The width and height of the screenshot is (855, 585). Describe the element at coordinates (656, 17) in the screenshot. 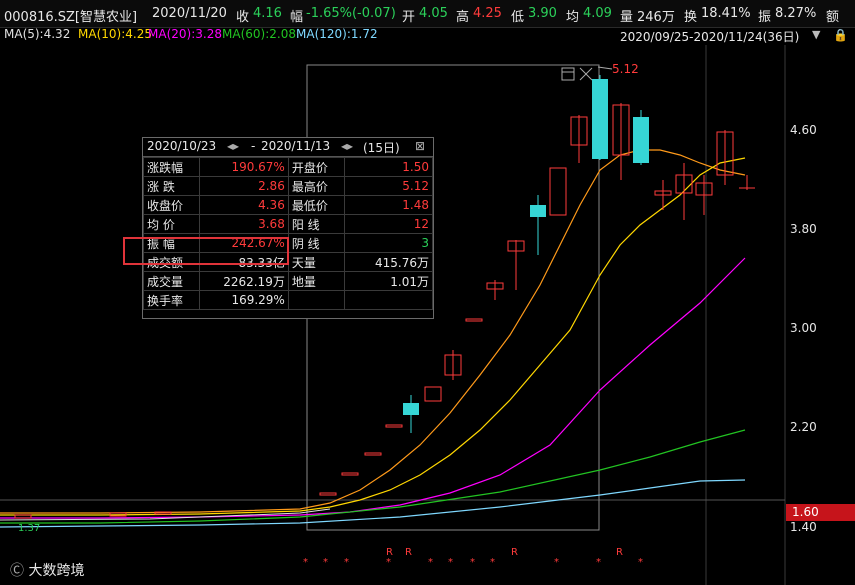

I see `volume-value: 246万` at that location.